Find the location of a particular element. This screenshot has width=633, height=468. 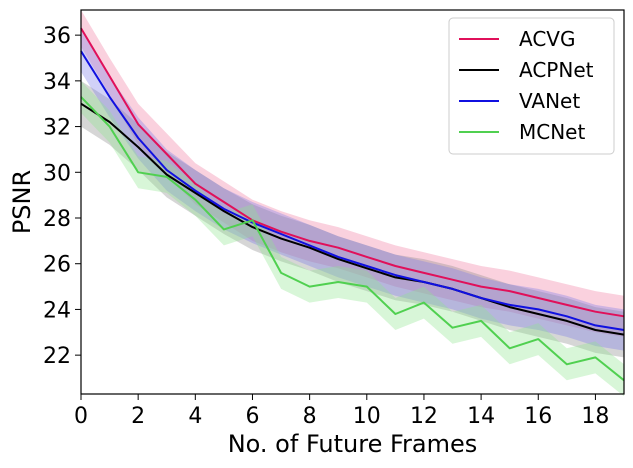

x-tick-label: 16 is located at coordinates (538, 416).